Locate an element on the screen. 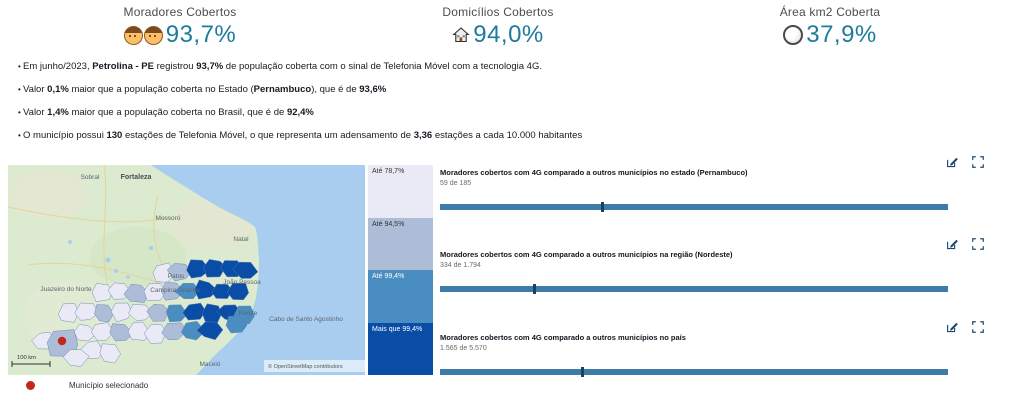  kpi-value: 37,9% is located at coordinates (841, 34).